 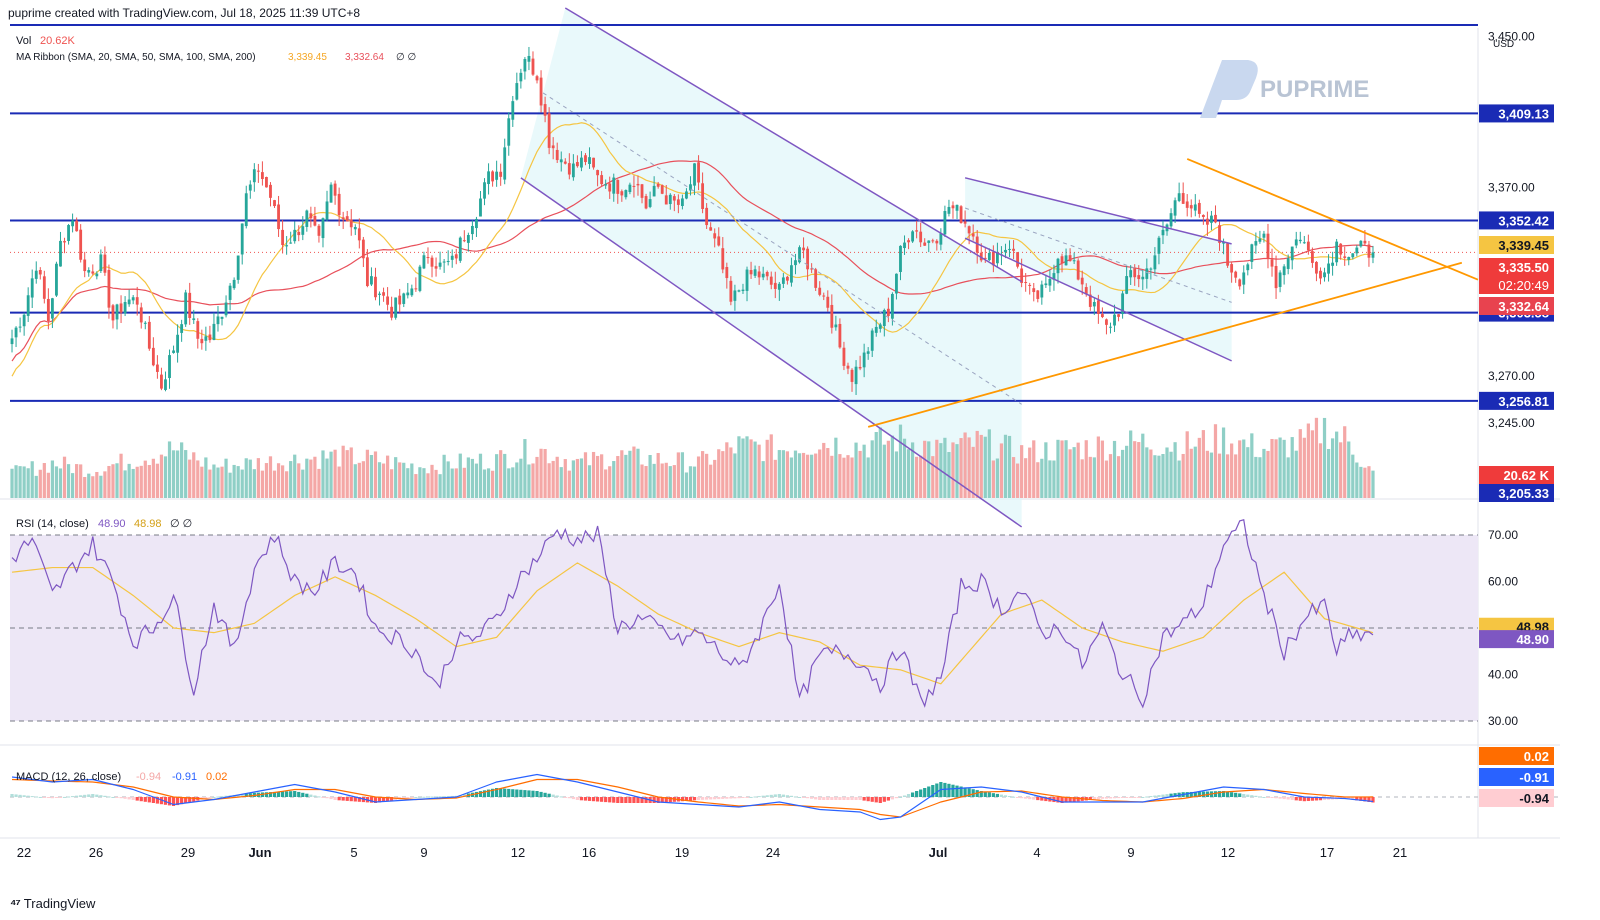 What do you see at coordinates (793, 145) in the screenshot?
I see `descending-channel-1-upper` at bounding box center [793, 145].